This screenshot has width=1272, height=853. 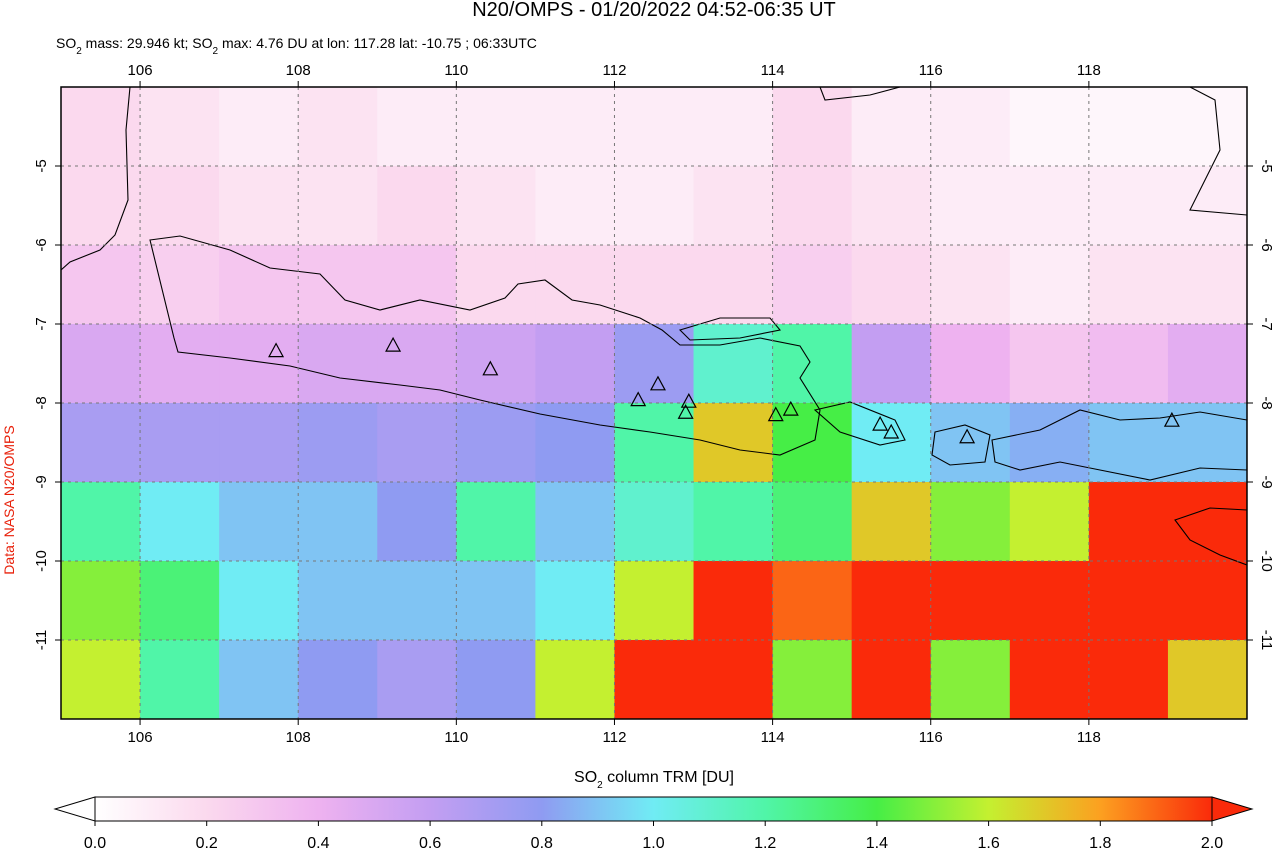 What do you see at coordinates (79, 51) in the screenshot?
I see `subscript: 2` at bounding box center [79, 51].